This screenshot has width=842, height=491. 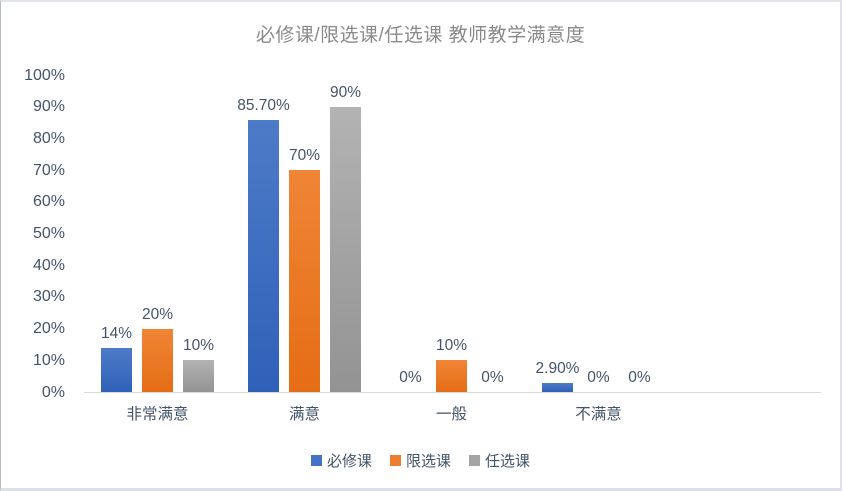 What do you see at coordinates (157, 360) in the screenshot?
I see `bar-限选课-非常满意` at bounding box center [157, 360].